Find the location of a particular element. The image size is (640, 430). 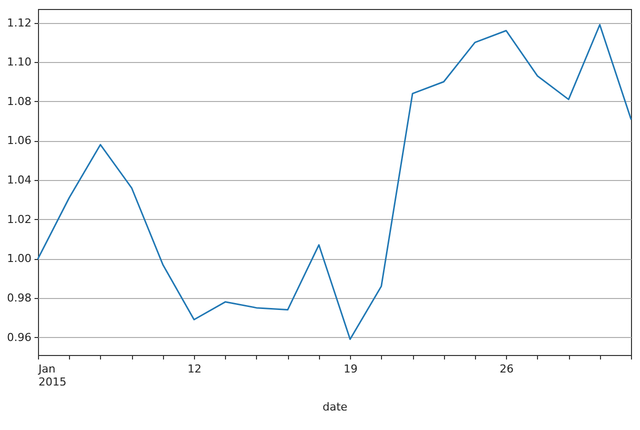

y-tick-label: 0.98 is located at coordinates (19, 297).